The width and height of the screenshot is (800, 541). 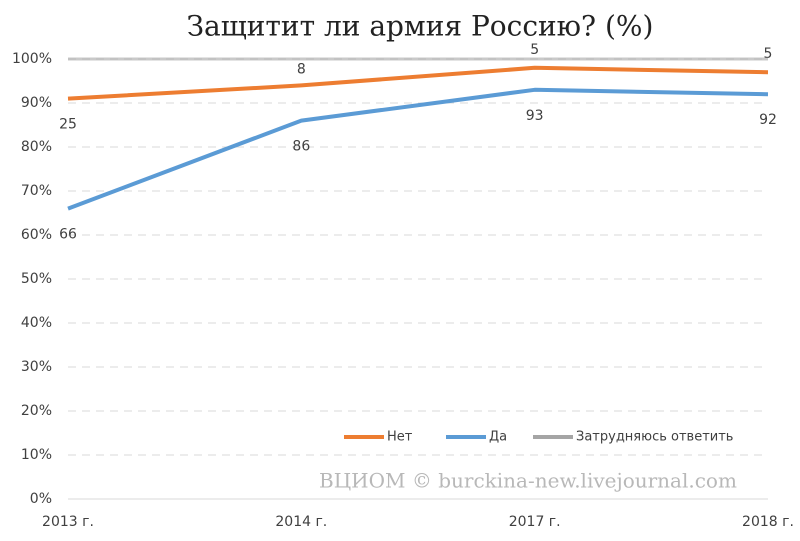 What do you see at coordinates (36, 279) in the screenshot?
I see `y-tick-label: 50%` at bounding box center [36, 279].